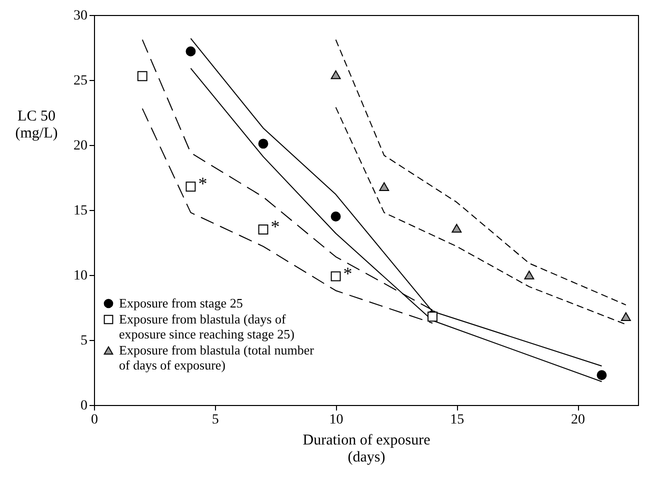 The width and height of the screenshot is (658, 479). What do you see at coordinates (336, 420) in the screenshot?
I see `x-tick-label: 10` at bounding box center [336, 420].